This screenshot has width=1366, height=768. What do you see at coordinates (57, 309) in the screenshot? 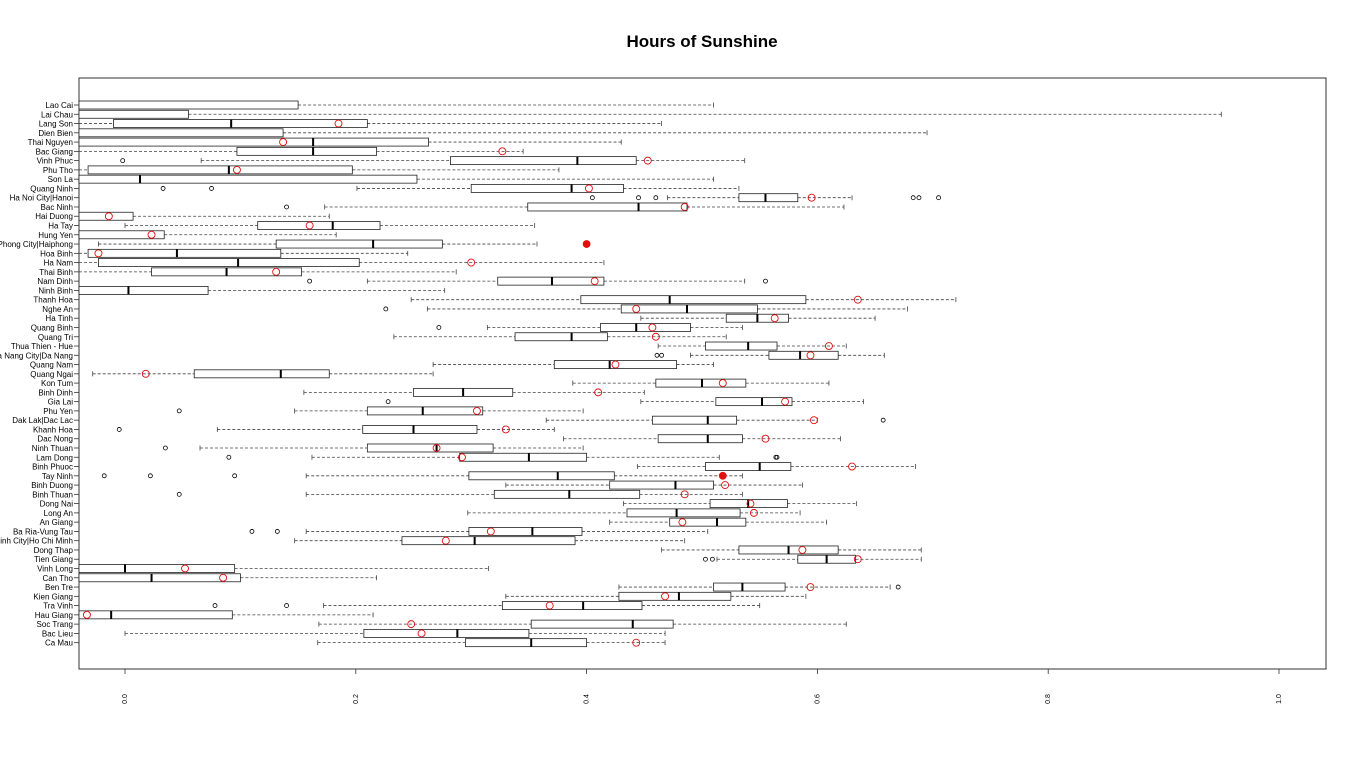
I see `y-tick-label: Nghe An` at bounding box center [57, 309].